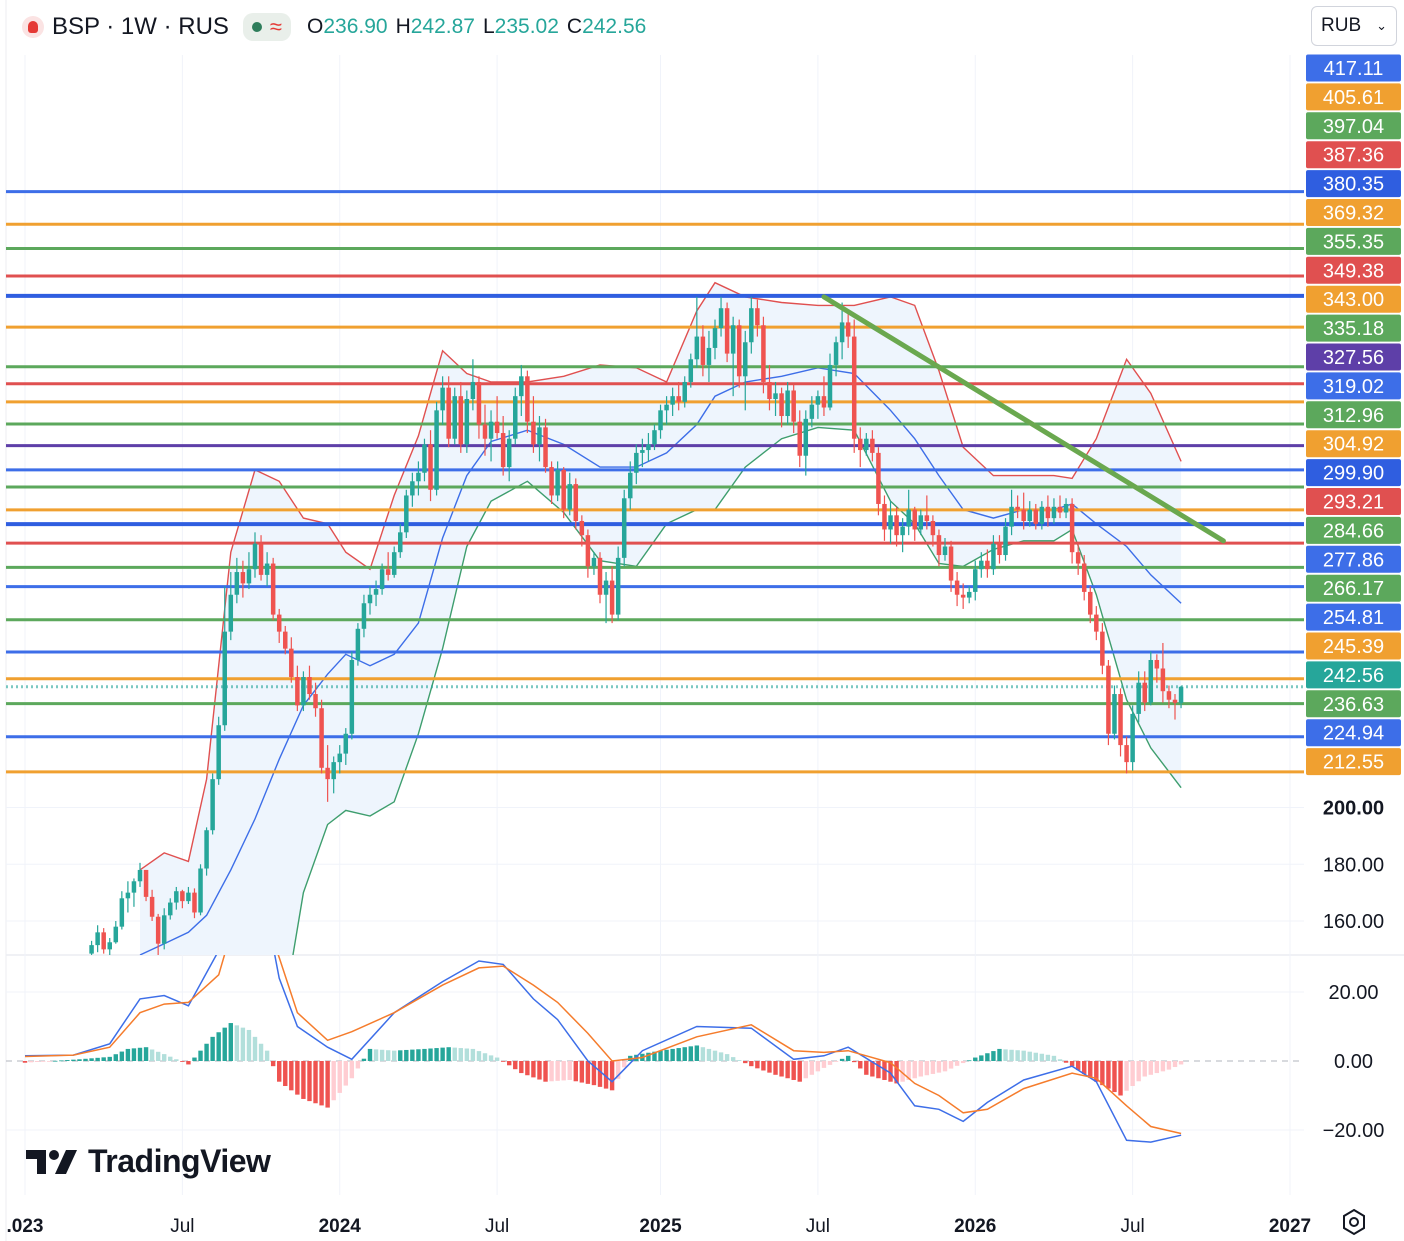 The image size is (1404, 1241). I want to click on price-level-label: 327.56, so click(1353, 357).